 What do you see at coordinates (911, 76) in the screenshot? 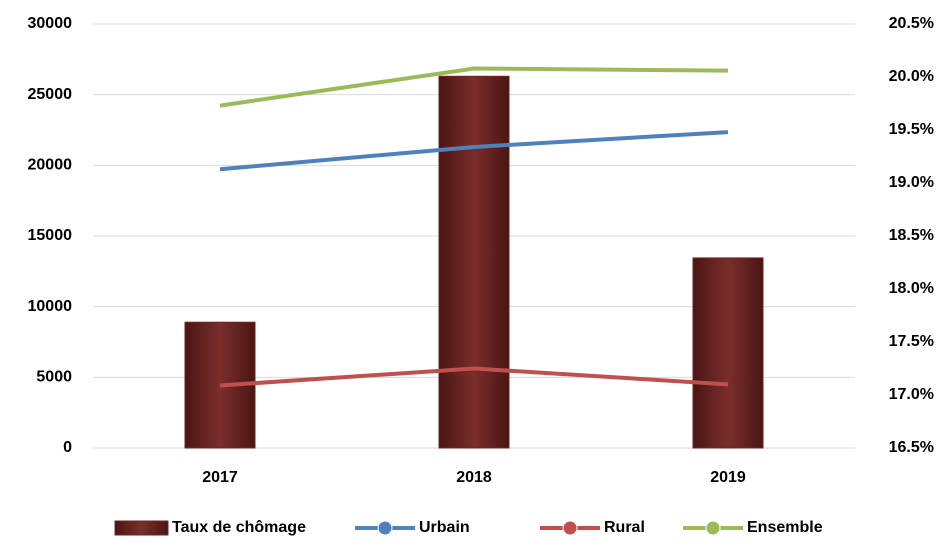
I see `y2-tick-label: 20.0%` at bounding box center [911, 76].